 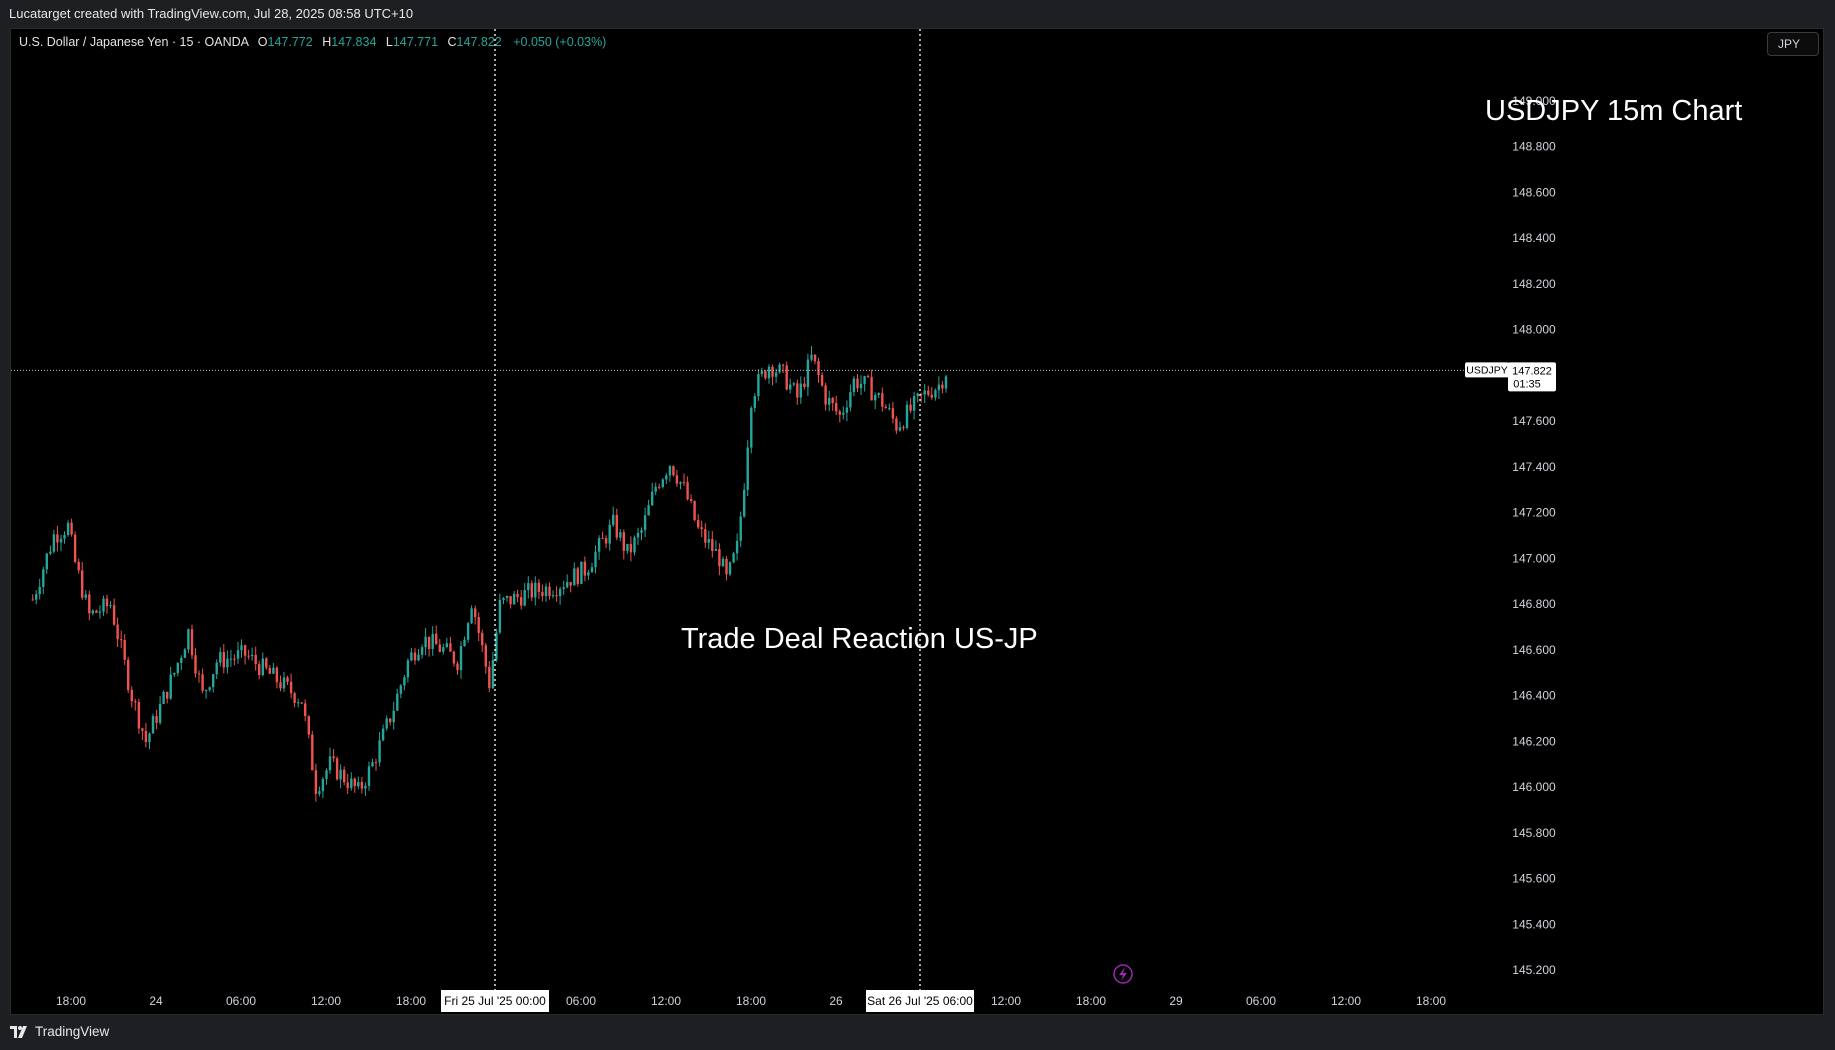 What do you see at coordinates (72, 1031) in the screenshot?
I see `tradingview-logo-text: TradingView` at bounding box center [72, 1031].